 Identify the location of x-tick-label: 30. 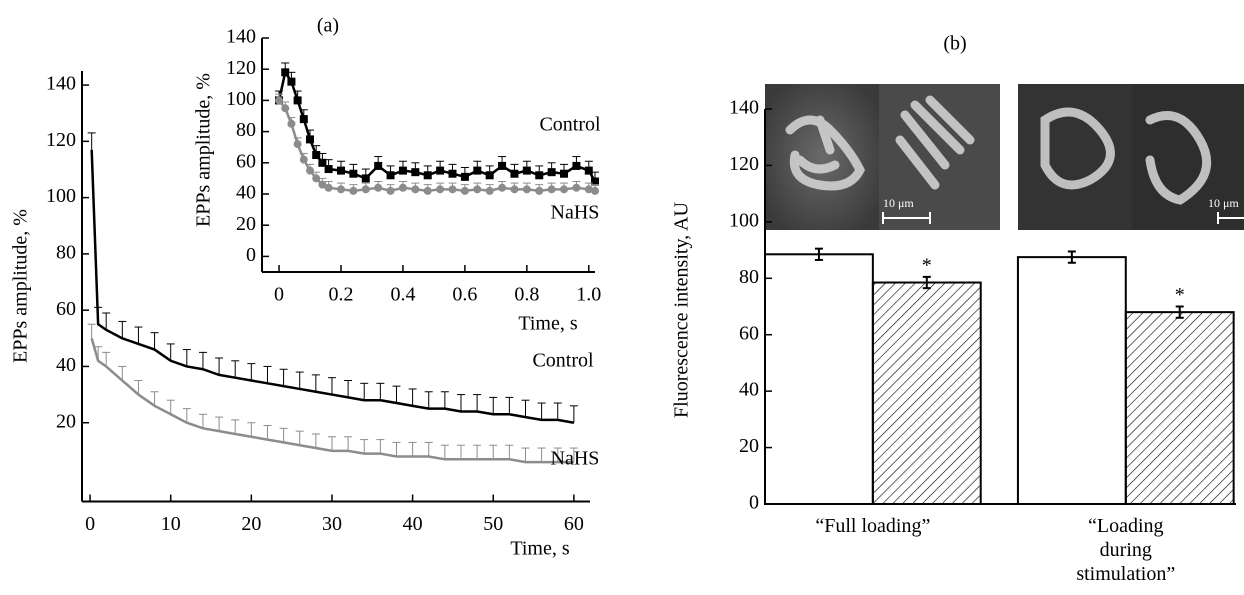
(332, 524).